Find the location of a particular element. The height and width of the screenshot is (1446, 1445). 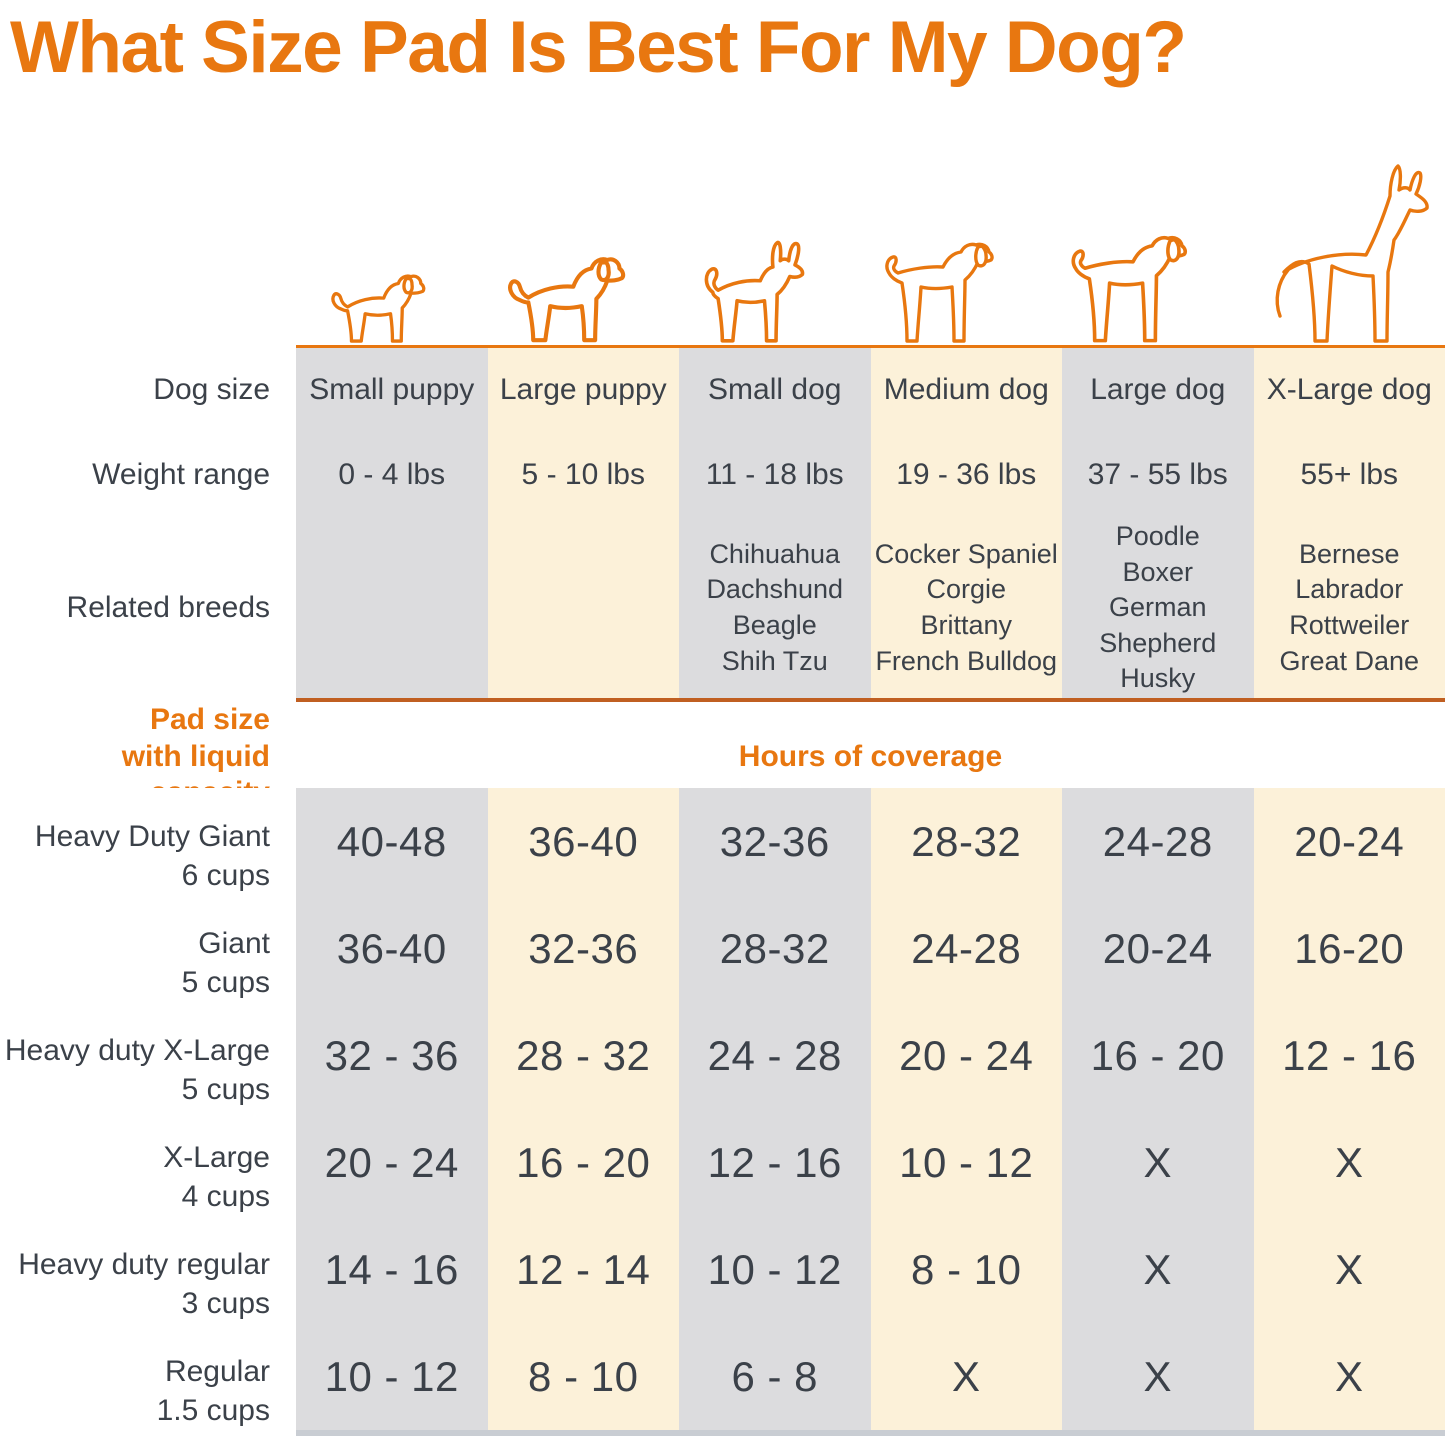

hours-cell: 28-32 is located at coordinates (966, 841).